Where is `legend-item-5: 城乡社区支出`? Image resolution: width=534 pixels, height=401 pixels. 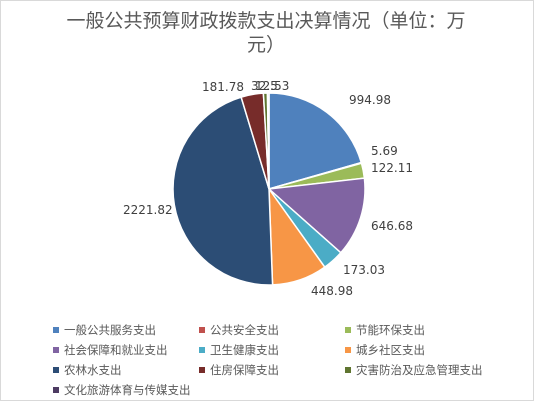 legend-item-5: 城乡社区支出 is located at coordinates (434, 349).